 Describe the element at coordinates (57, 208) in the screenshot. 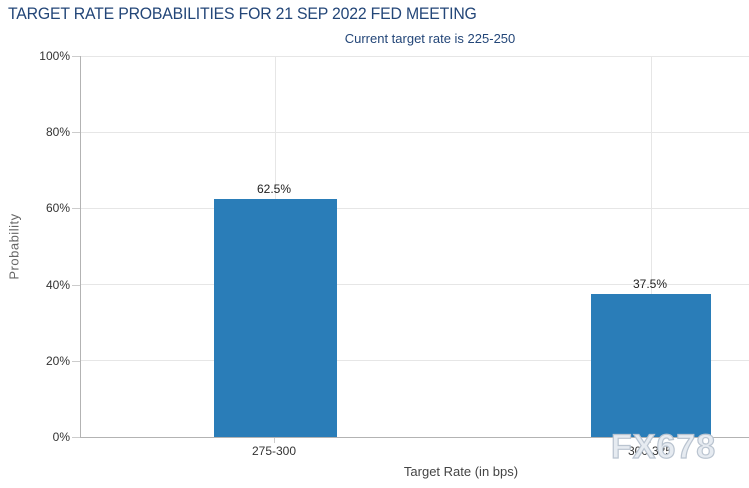

I see `y-tick-label: 60%` at that location.